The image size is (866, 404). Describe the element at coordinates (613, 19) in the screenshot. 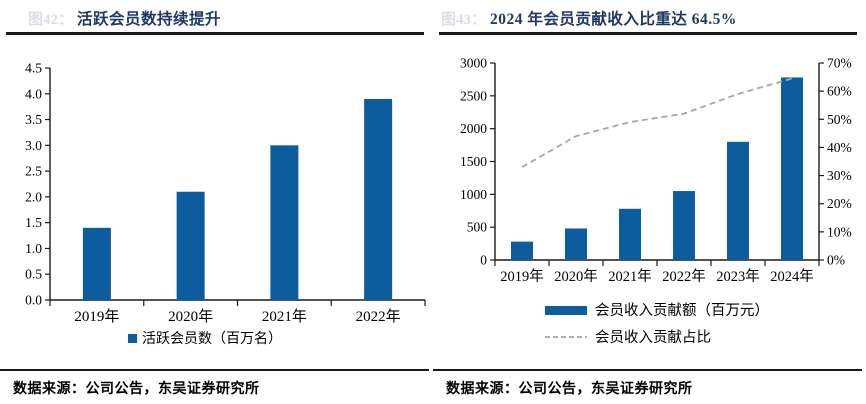

I see `right-chart-title: 2024 年会员贡献收入比重达 64.5%` at that location.